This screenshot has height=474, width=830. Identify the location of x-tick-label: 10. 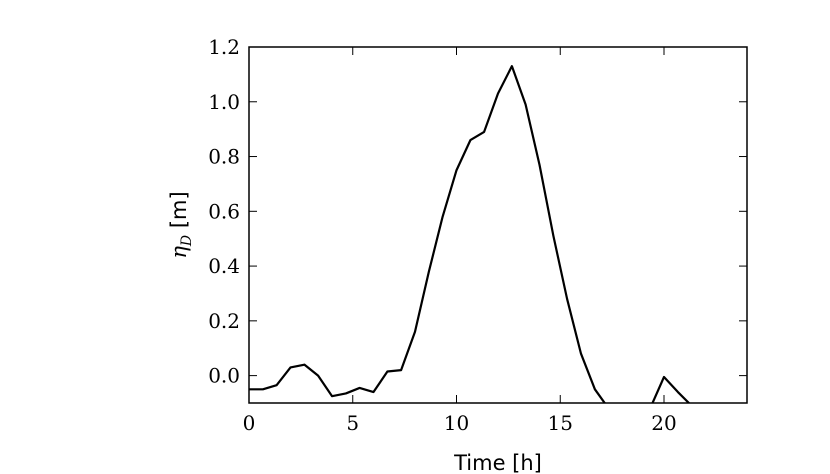
(456, 423).